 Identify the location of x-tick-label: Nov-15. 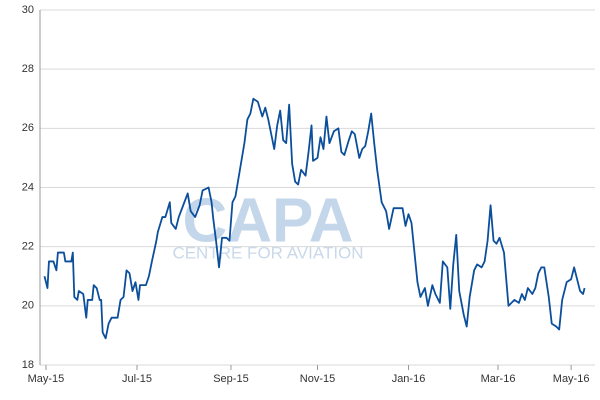
(317, 379).